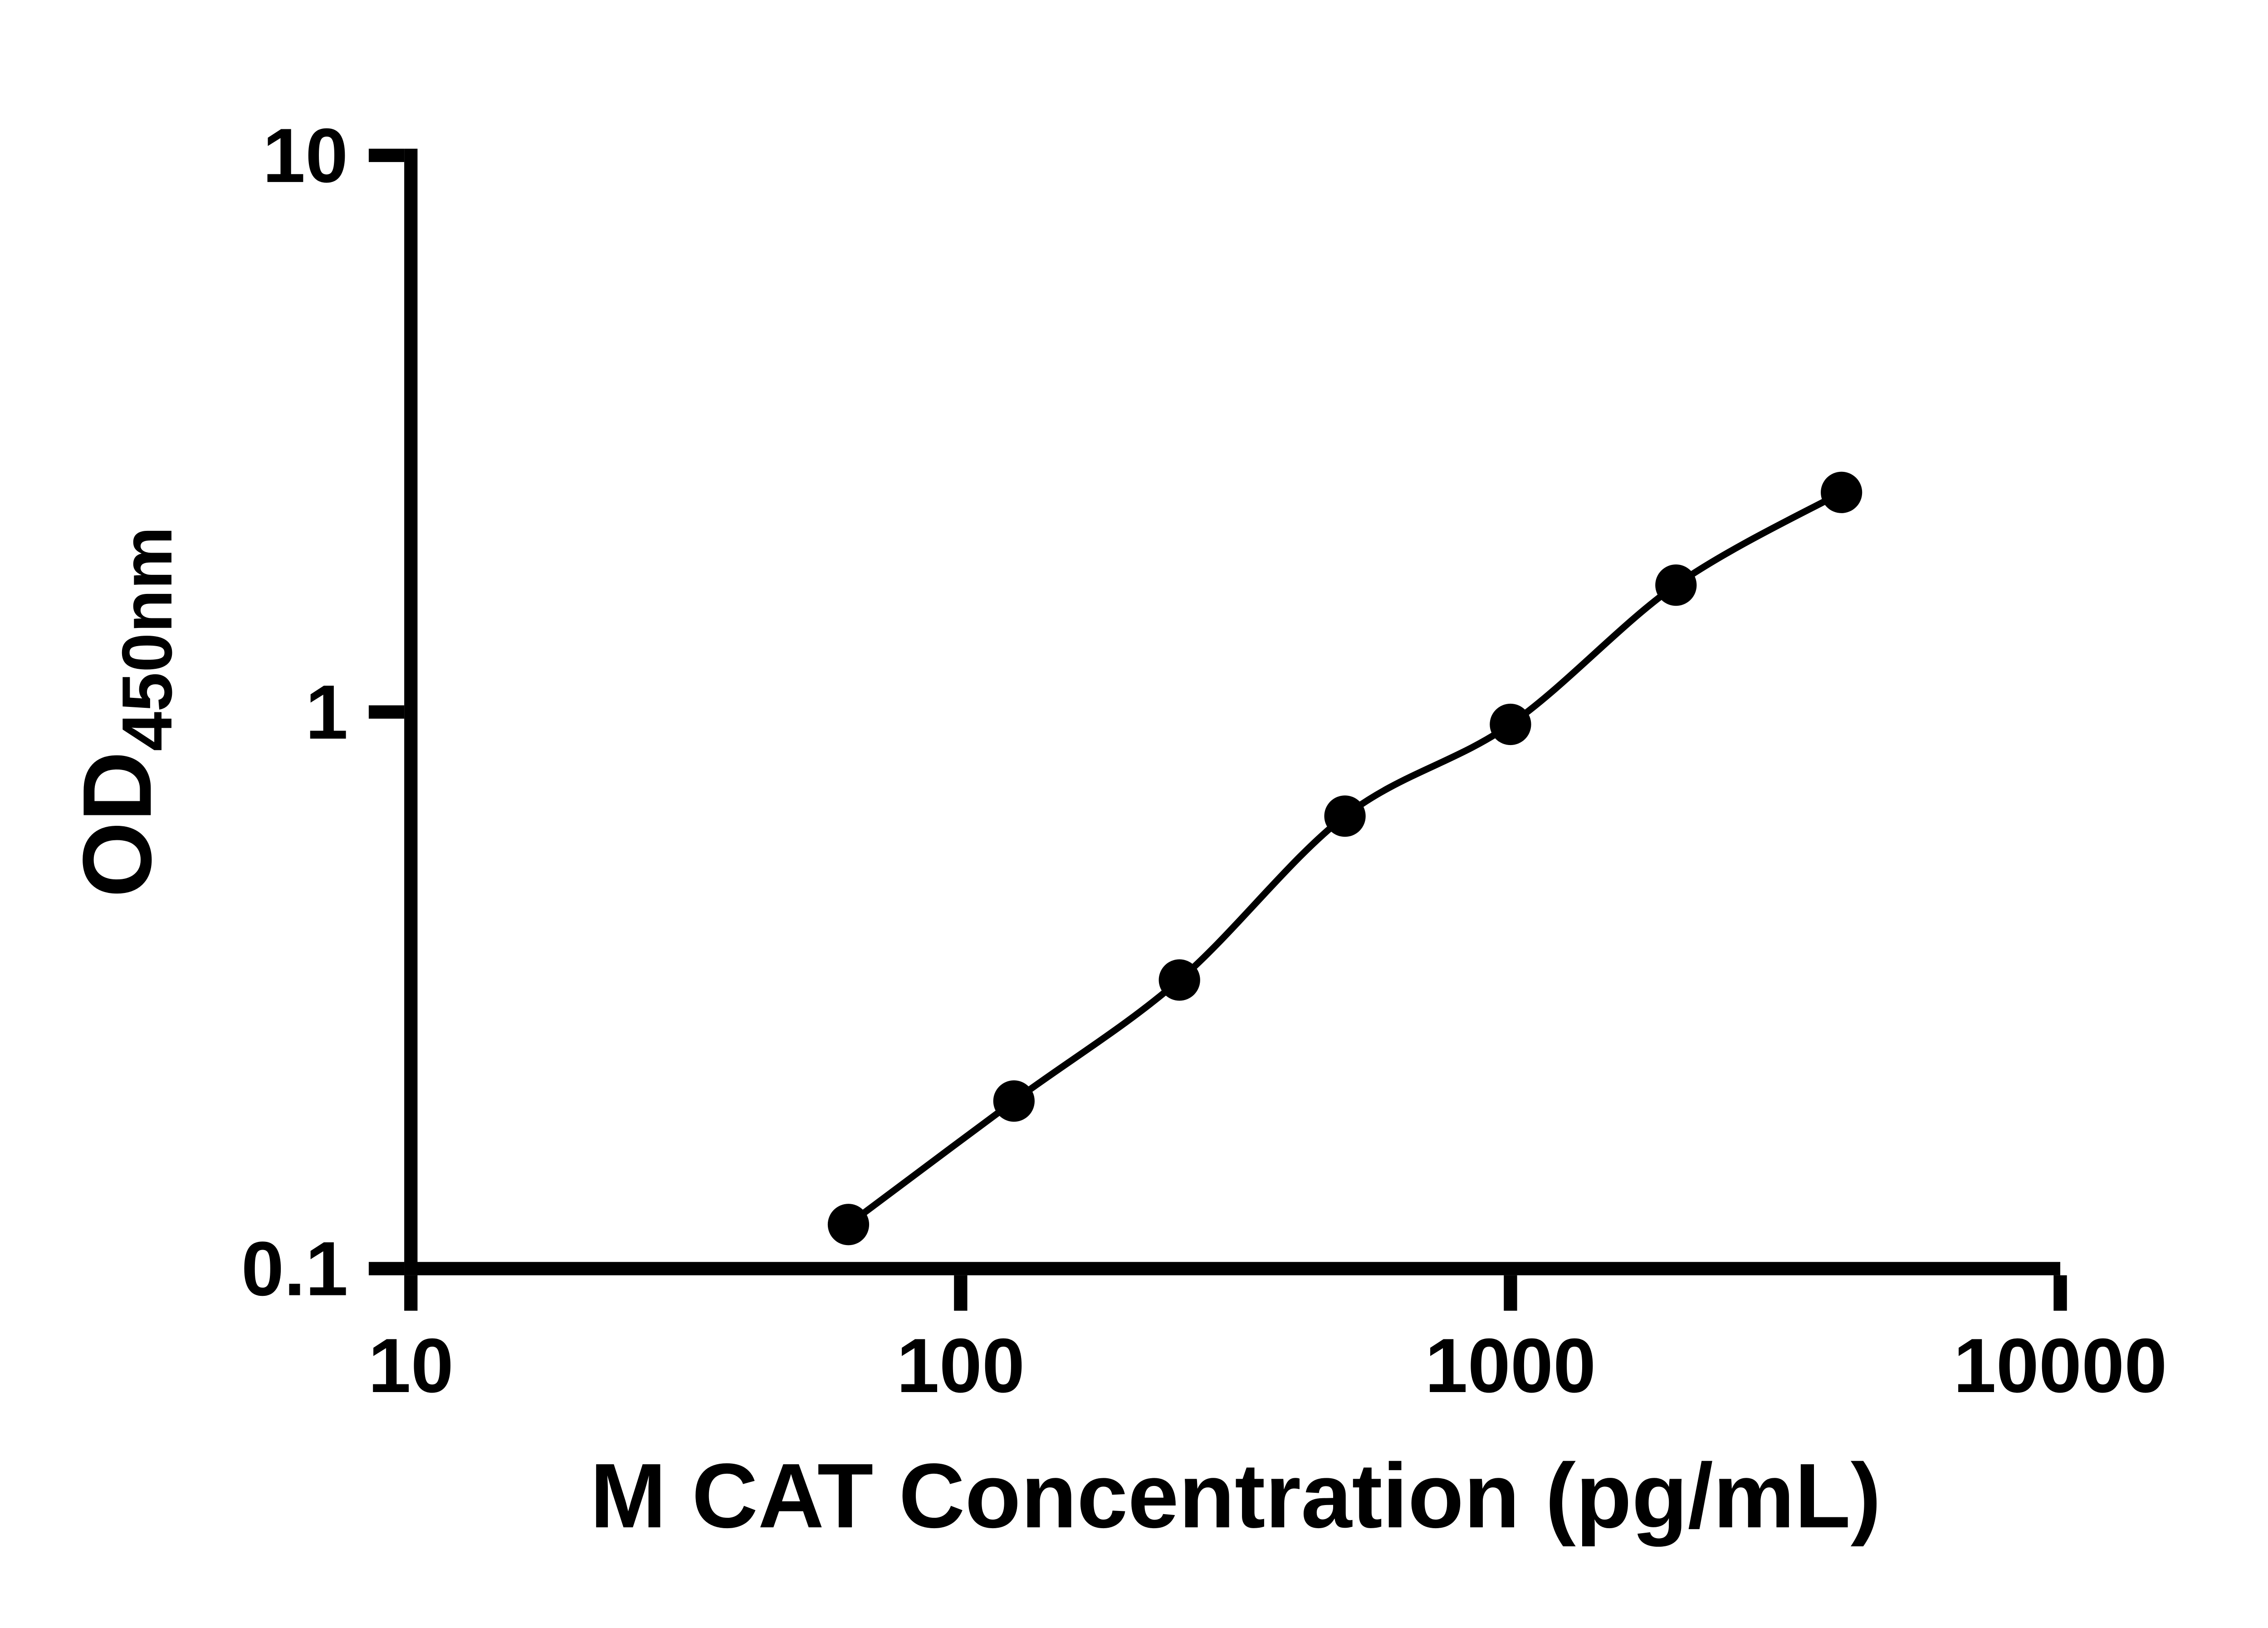 This screenshot has height=1628, width=2268. I want to click on y-axis-tick-label: 0.1, so click(295, 1269).